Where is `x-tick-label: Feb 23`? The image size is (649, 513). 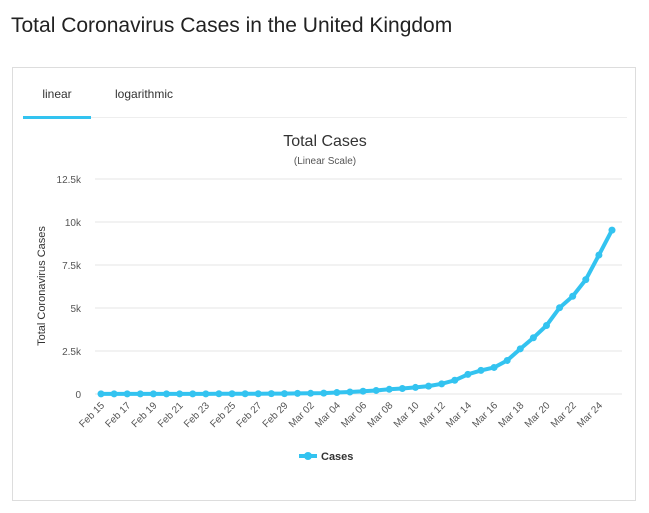 x-tick-label: Feb 23 is located at coordinates (197, 415).